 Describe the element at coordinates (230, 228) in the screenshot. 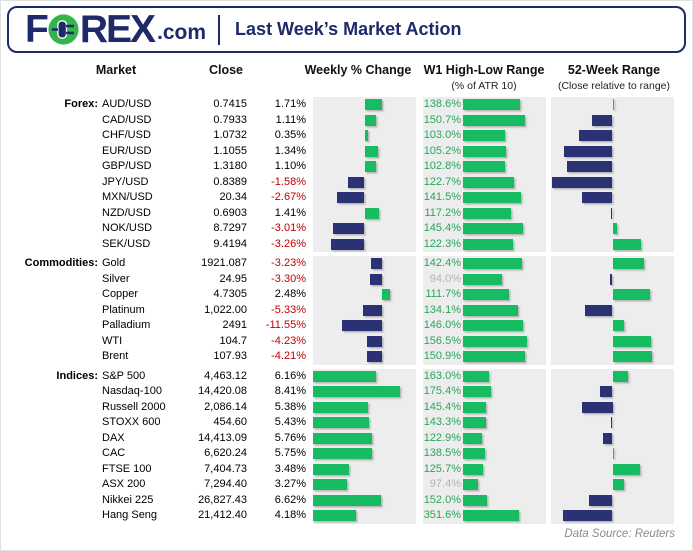

I see `close-value: 8.7297` at that location.